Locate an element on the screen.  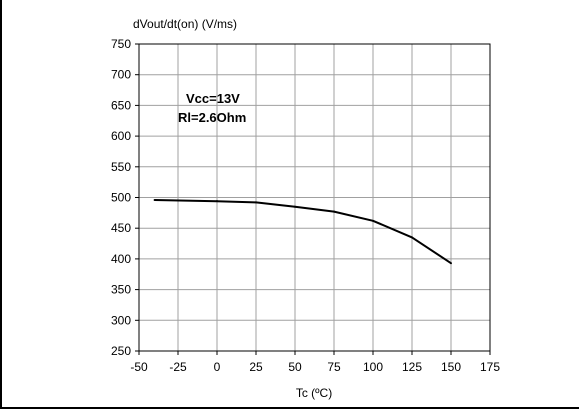
y-tick-label: 350 is located at coordinates (121, 290).